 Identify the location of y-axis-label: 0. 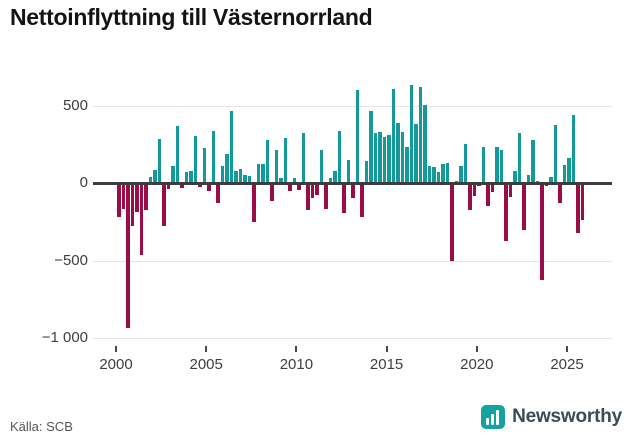
(83, 182).